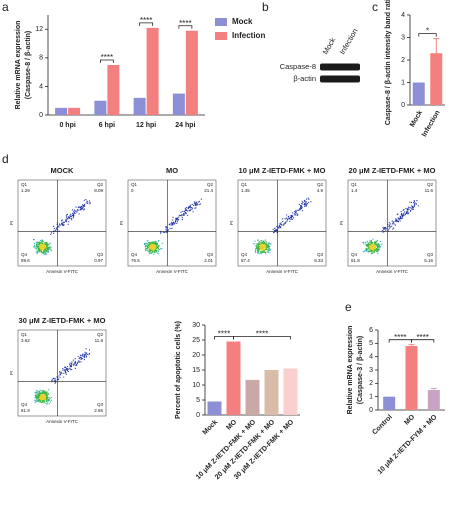  Describe the element at coordinates (25, 190) in the screenshot. I see `quadrant-value: 1.29` at that location.